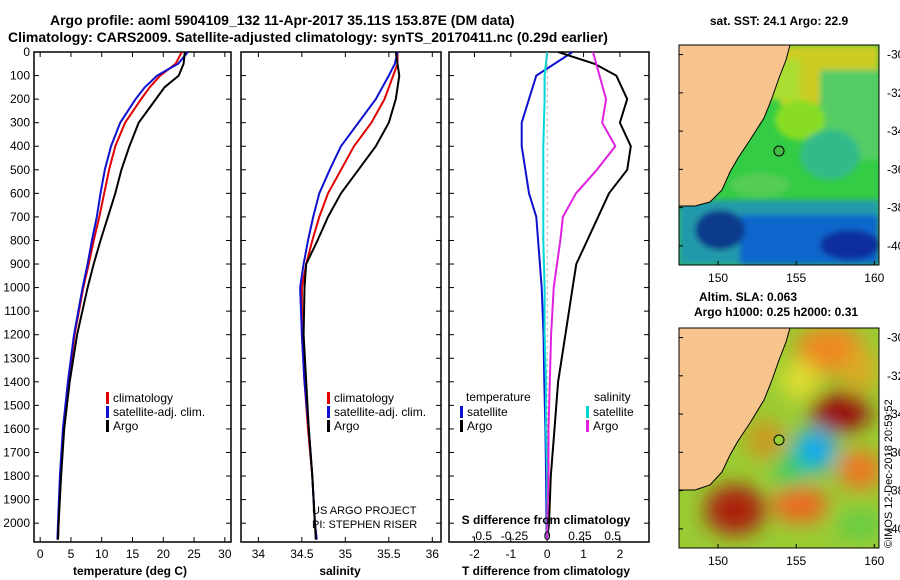  Describe the element at coordinates (581, 296) in the screenshot. I see `series-line-s-argo` at that location.